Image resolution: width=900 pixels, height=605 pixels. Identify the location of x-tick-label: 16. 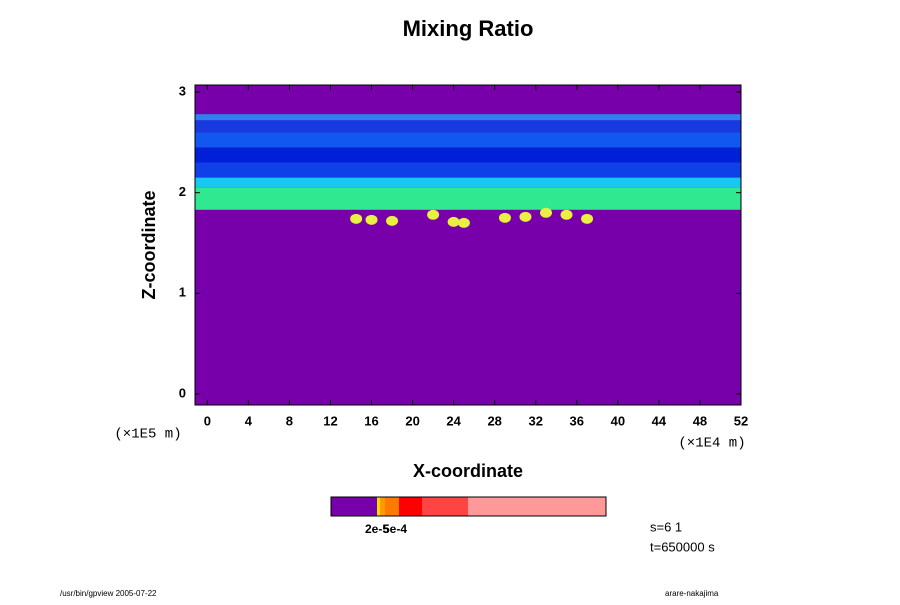
(371, 420).